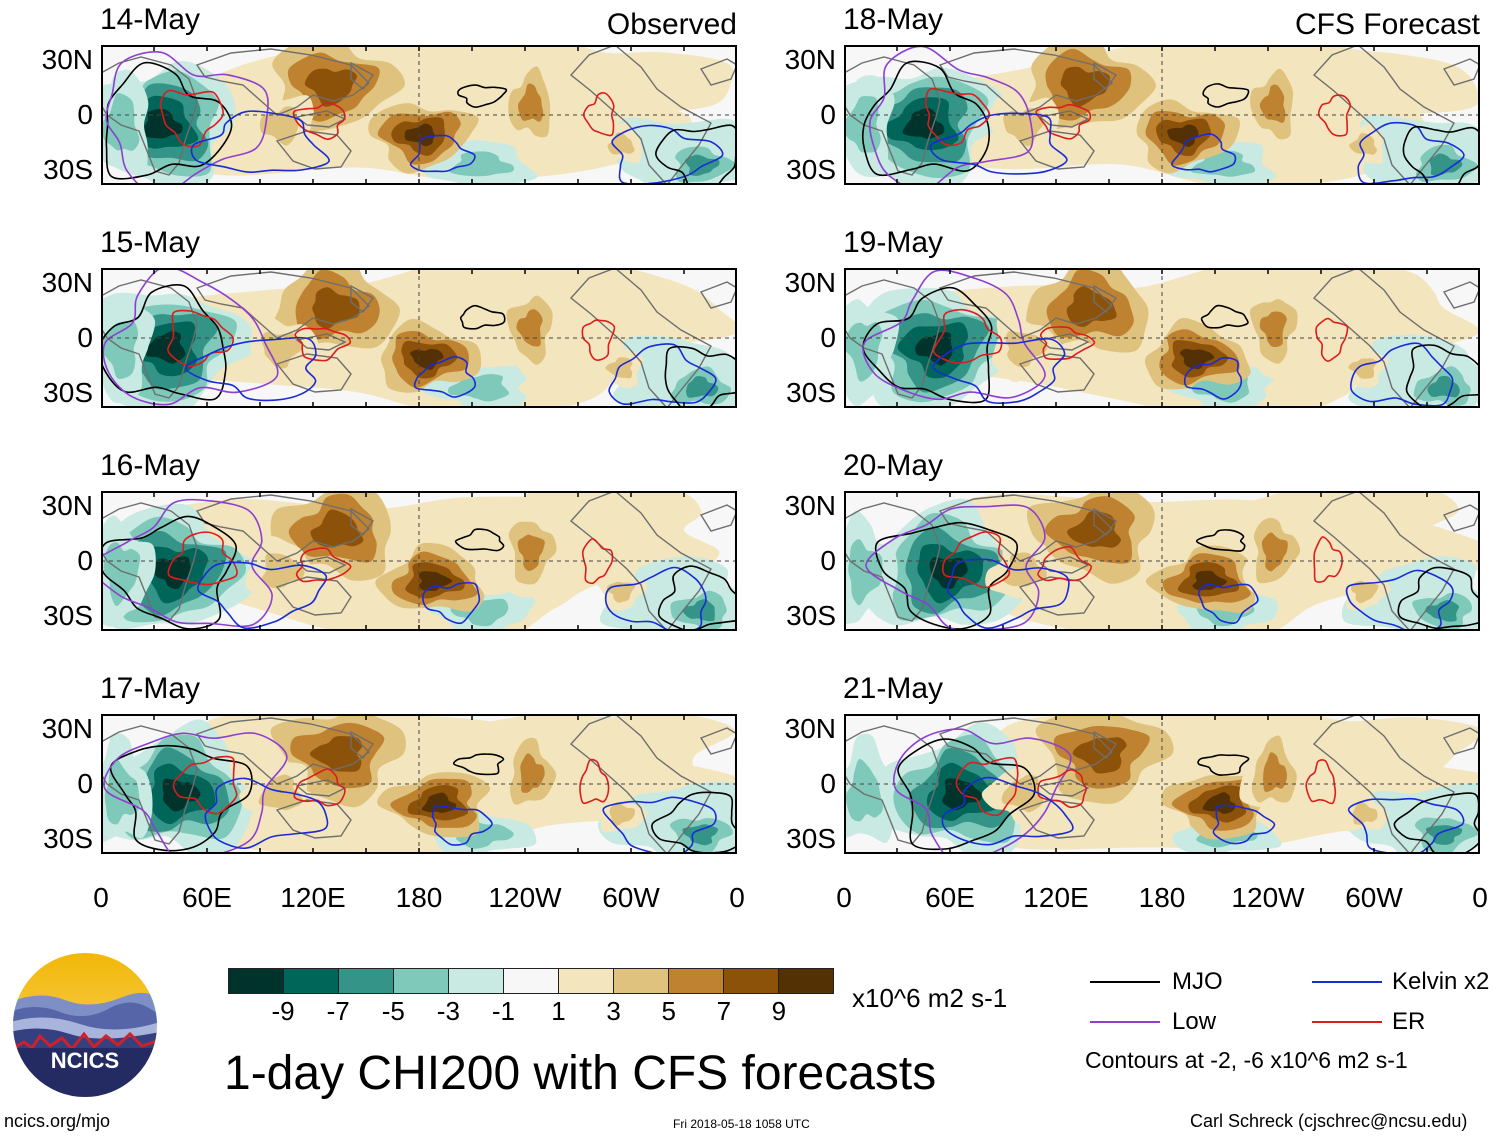  What do you see at coordinates (893, 688) in the screenshot?
I see `panel-date: 21-May` at bounding box center [893, 688].